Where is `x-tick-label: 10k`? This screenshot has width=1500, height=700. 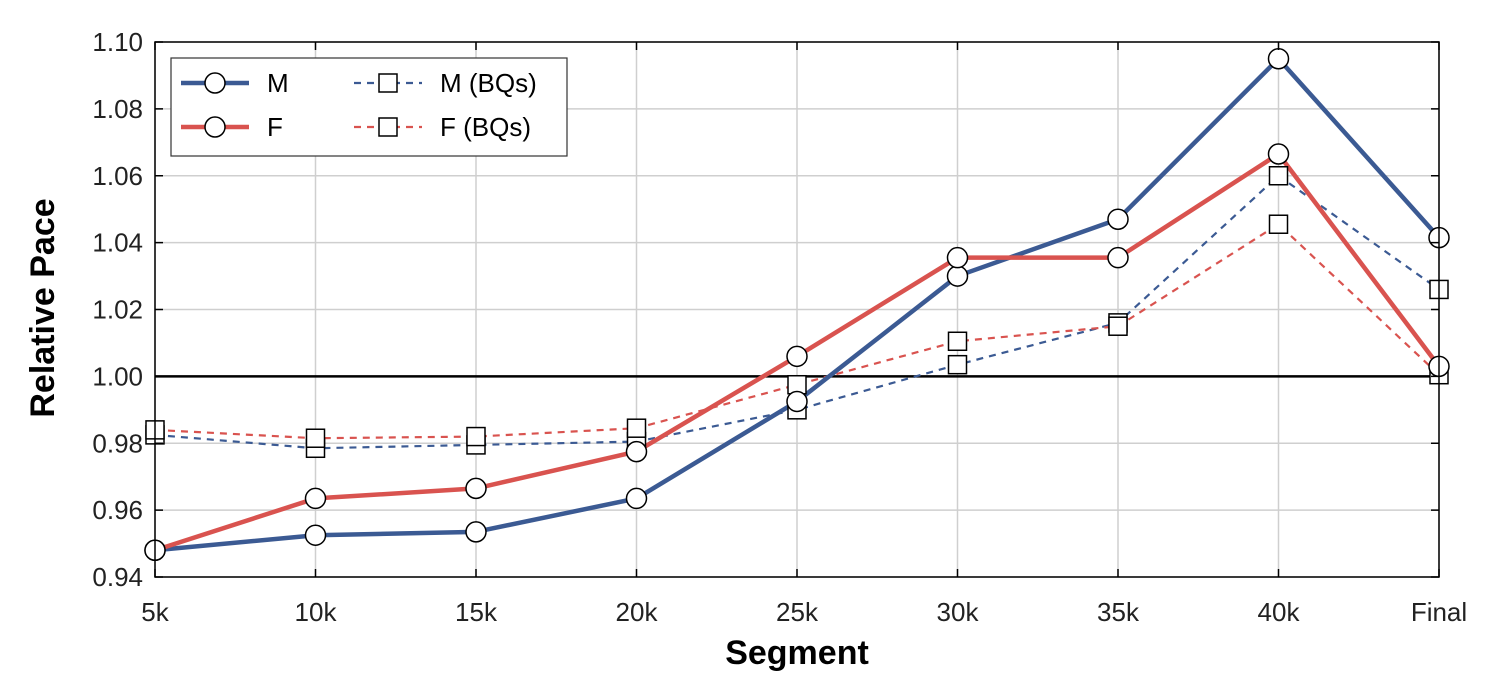 x-tick-label: 10k is located at coordinates (316, 612).